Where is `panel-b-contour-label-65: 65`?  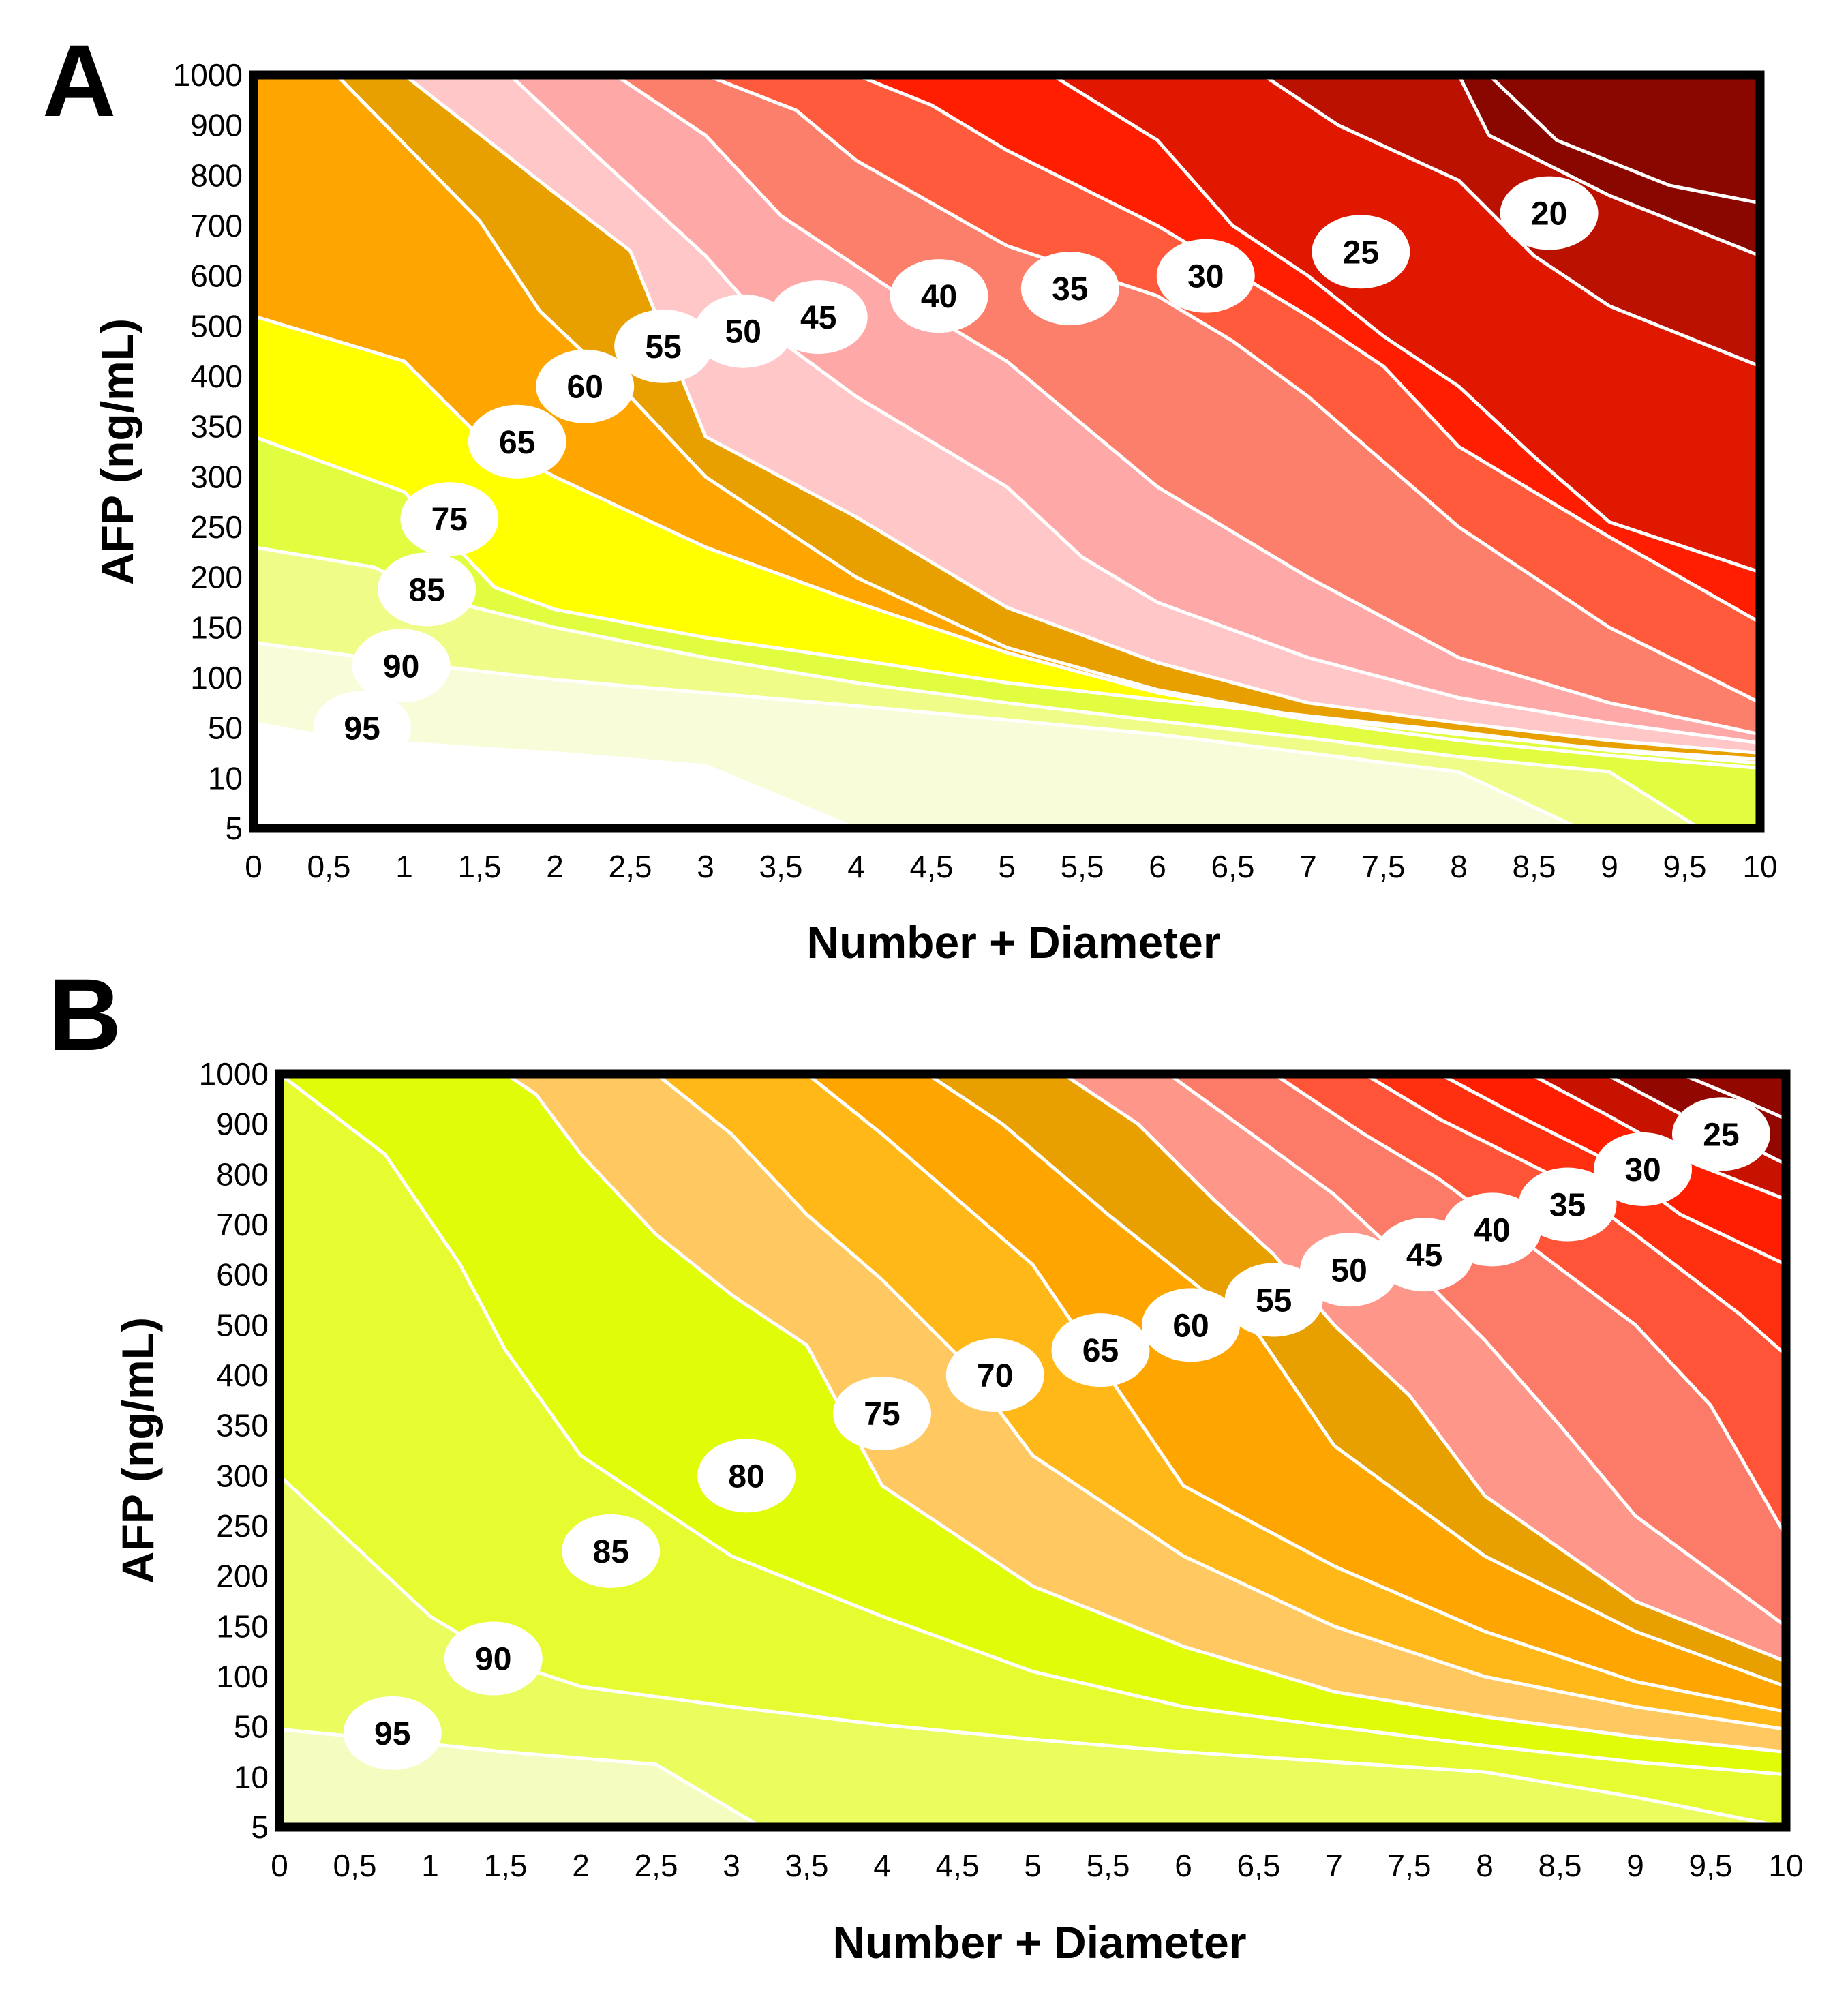
panel-b-contour-label-65: 65 is located at coordinates (1100, 1350).